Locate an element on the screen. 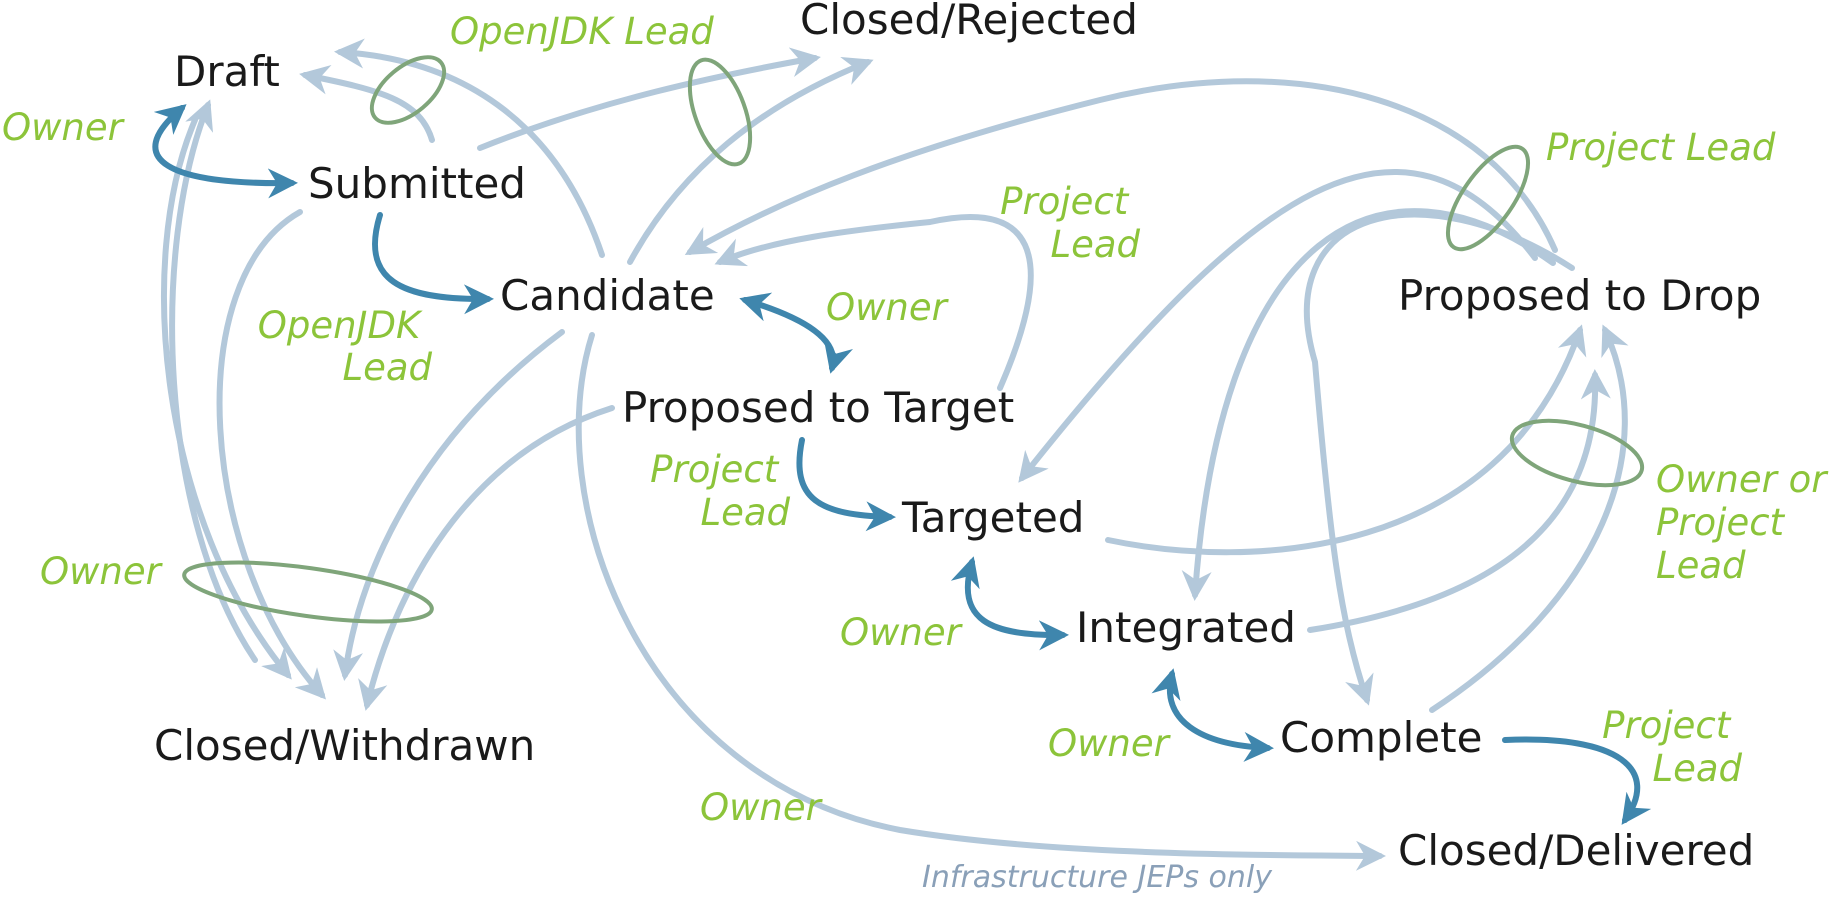  edge-candidate-to-draft is located at coordinates (469, 148).